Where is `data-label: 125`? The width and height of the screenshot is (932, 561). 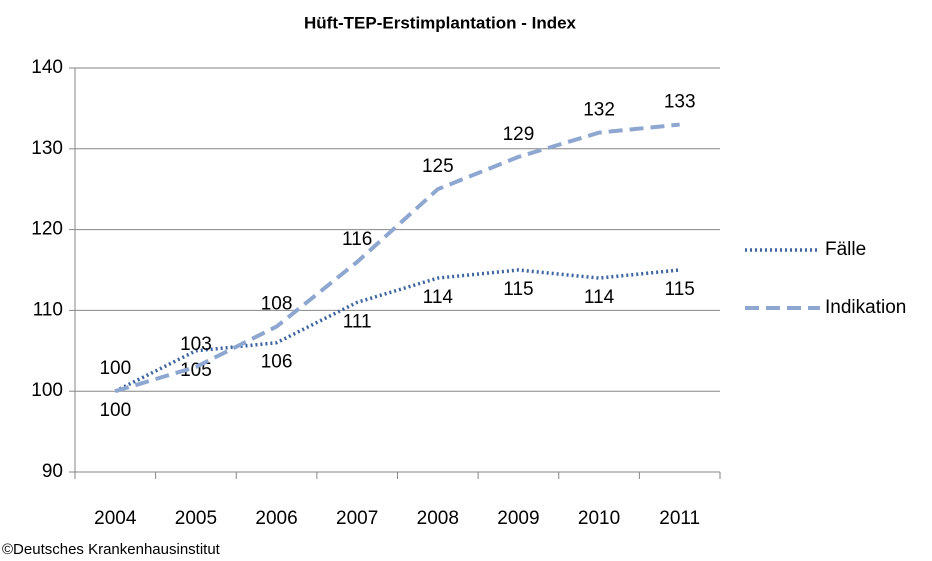
data-label: 125 is located at coordinates (438, 166).